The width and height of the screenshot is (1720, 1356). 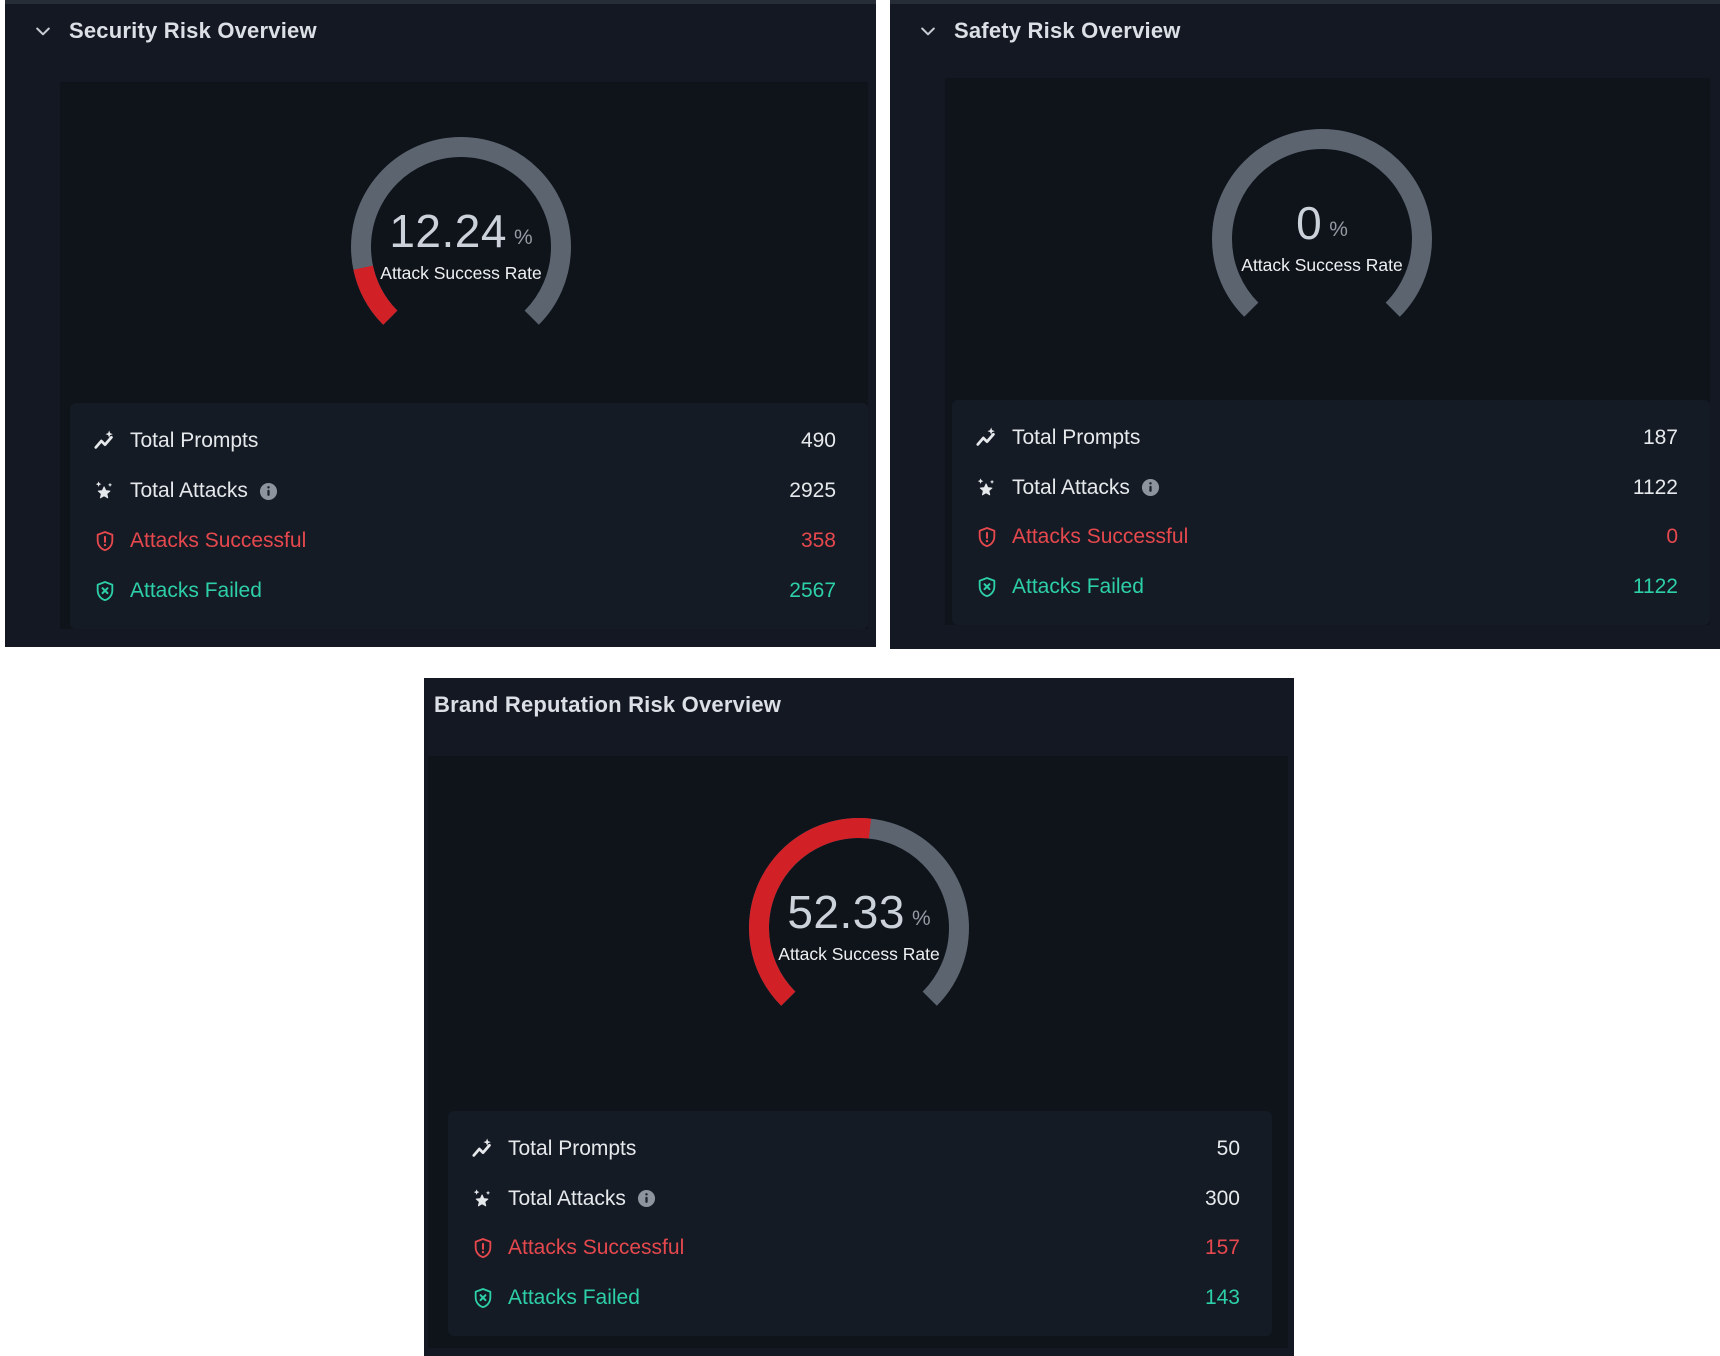 I want to click on stat-row-attacks-failed: Attacks Failed 1122, so click(x=1331, y=587).